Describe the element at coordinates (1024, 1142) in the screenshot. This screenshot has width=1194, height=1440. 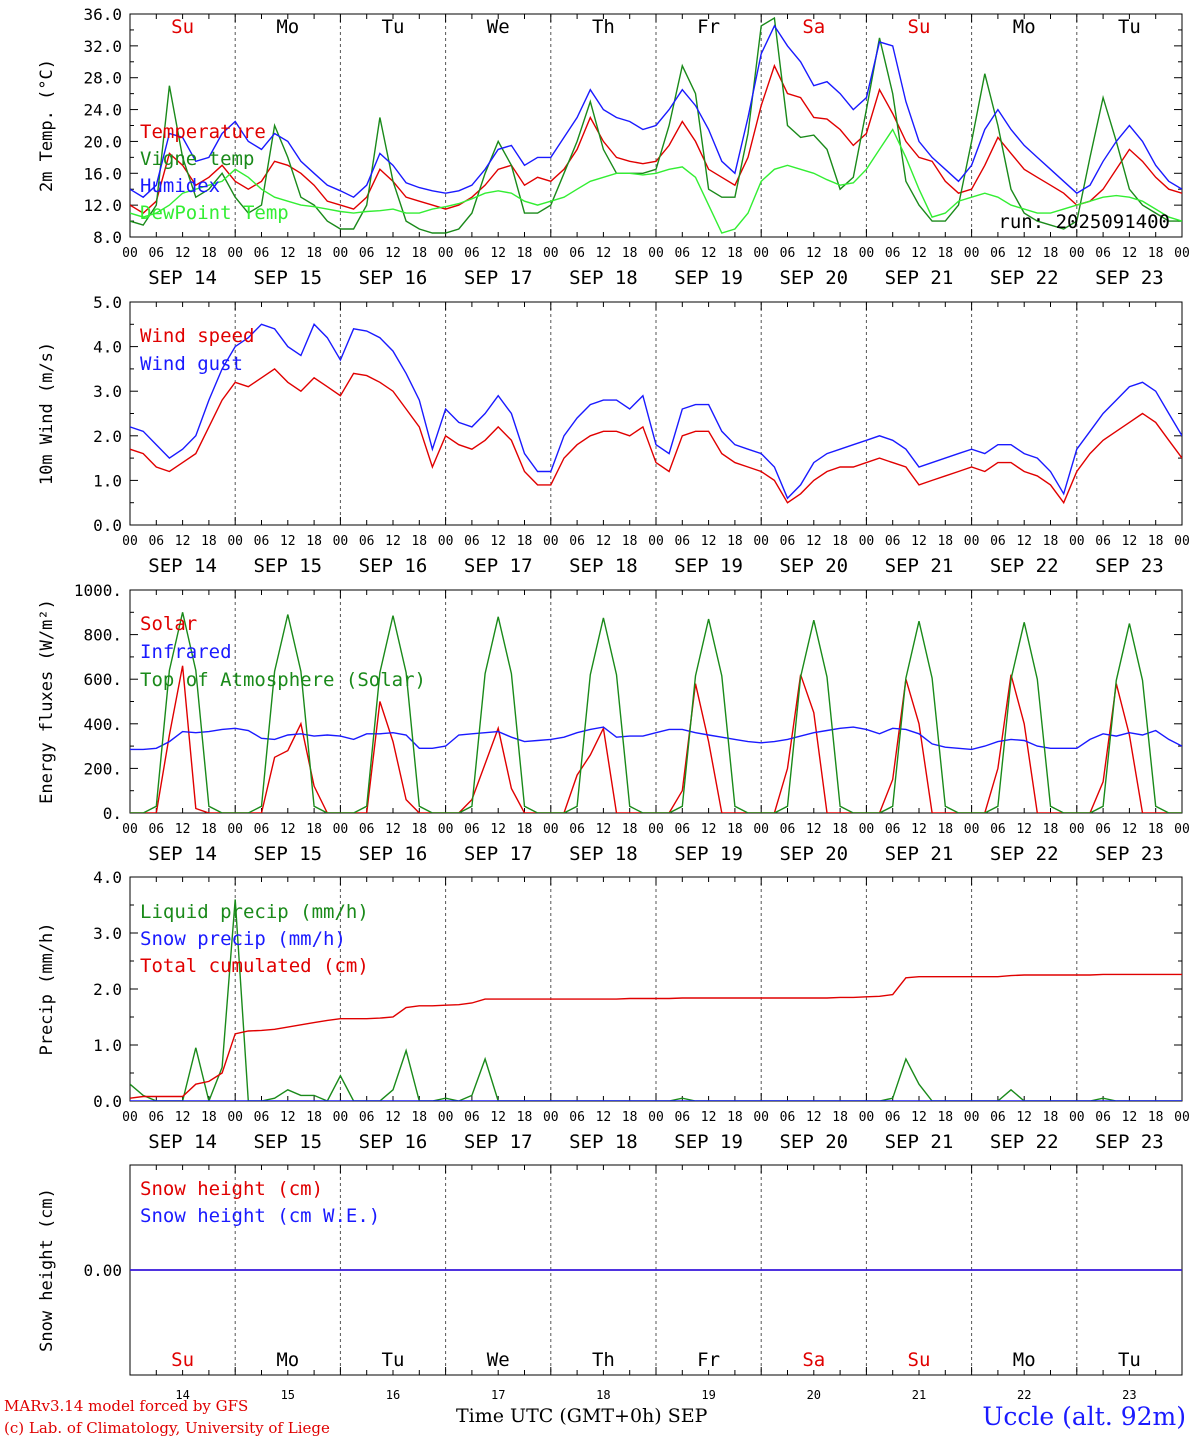
I see `date-label: SEP 22` at that location.